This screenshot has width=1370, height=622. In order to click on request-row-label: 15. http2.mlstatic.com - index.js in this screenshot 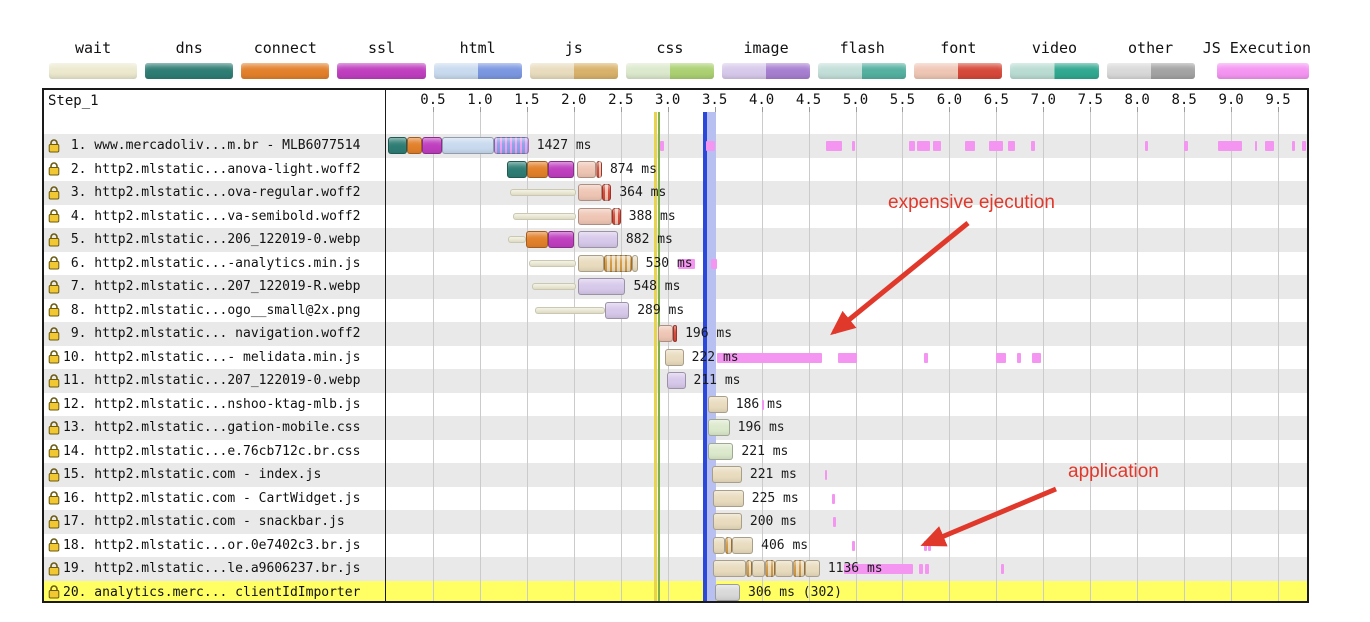, I will do `click(214, 475)`.